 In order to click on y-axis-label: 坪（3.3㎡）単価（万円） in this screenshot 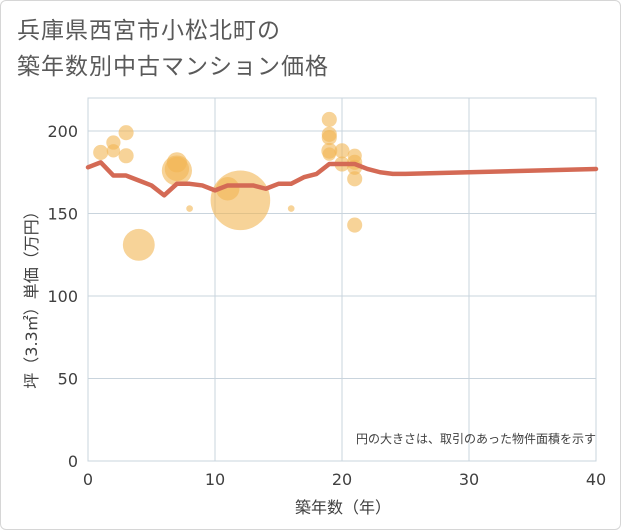, I will do `click(31, 295)`.